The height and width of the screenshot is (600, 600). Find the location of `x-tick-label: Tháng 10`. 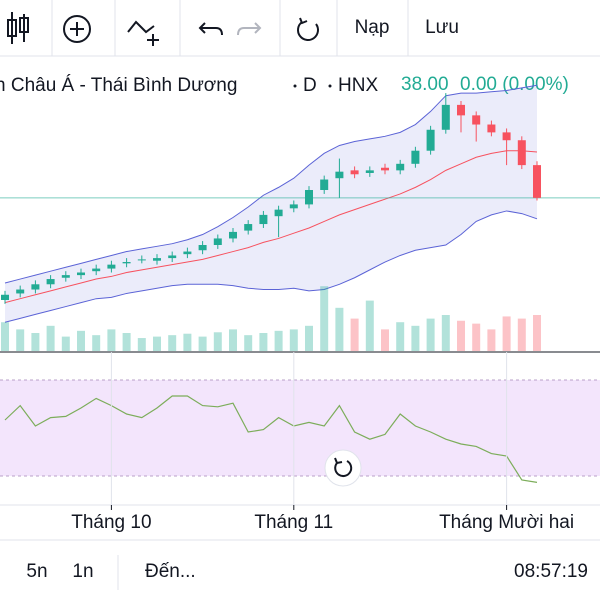

x-tick-label: Tháng 10 is located at coordinates (111, 522).